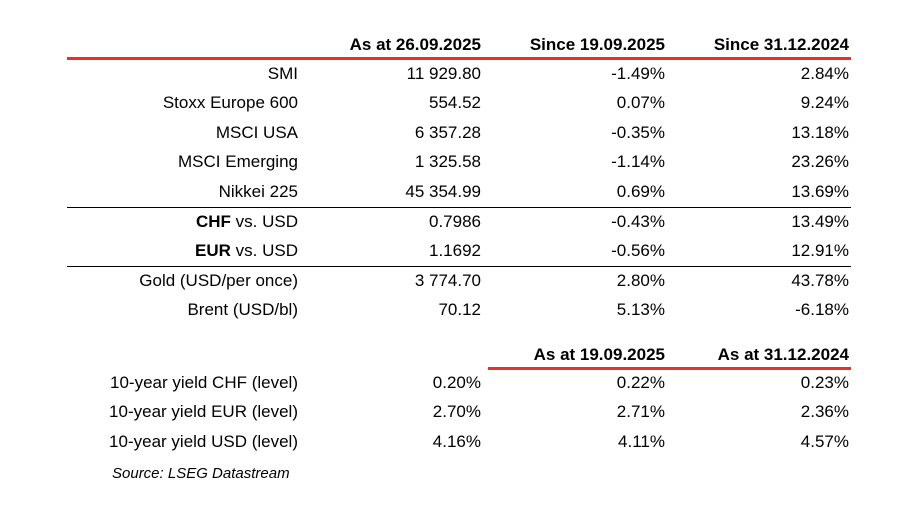 Image resolution: width=913 pixels, height=514 pixels. I want to click on table-row: Stoxx Europe 600 554.52 0.07% 9.24%, so click(456, 103).